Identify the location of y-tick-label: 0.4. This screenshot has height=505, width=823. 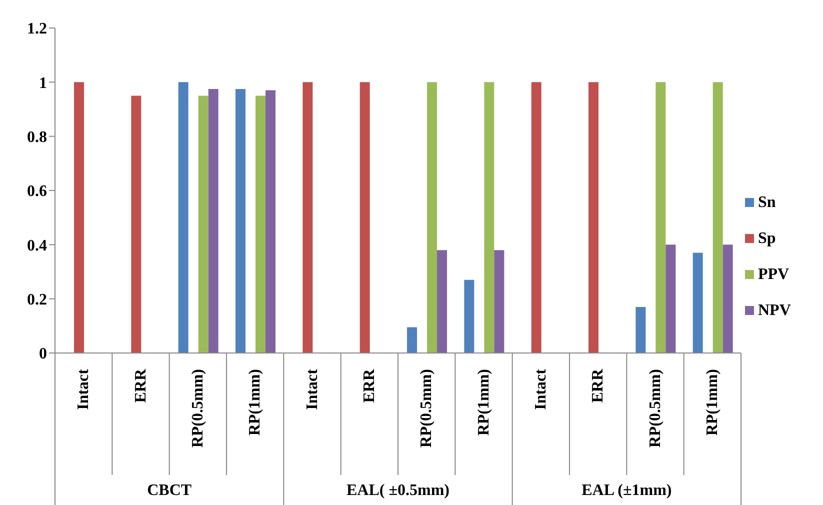
(37, 245).